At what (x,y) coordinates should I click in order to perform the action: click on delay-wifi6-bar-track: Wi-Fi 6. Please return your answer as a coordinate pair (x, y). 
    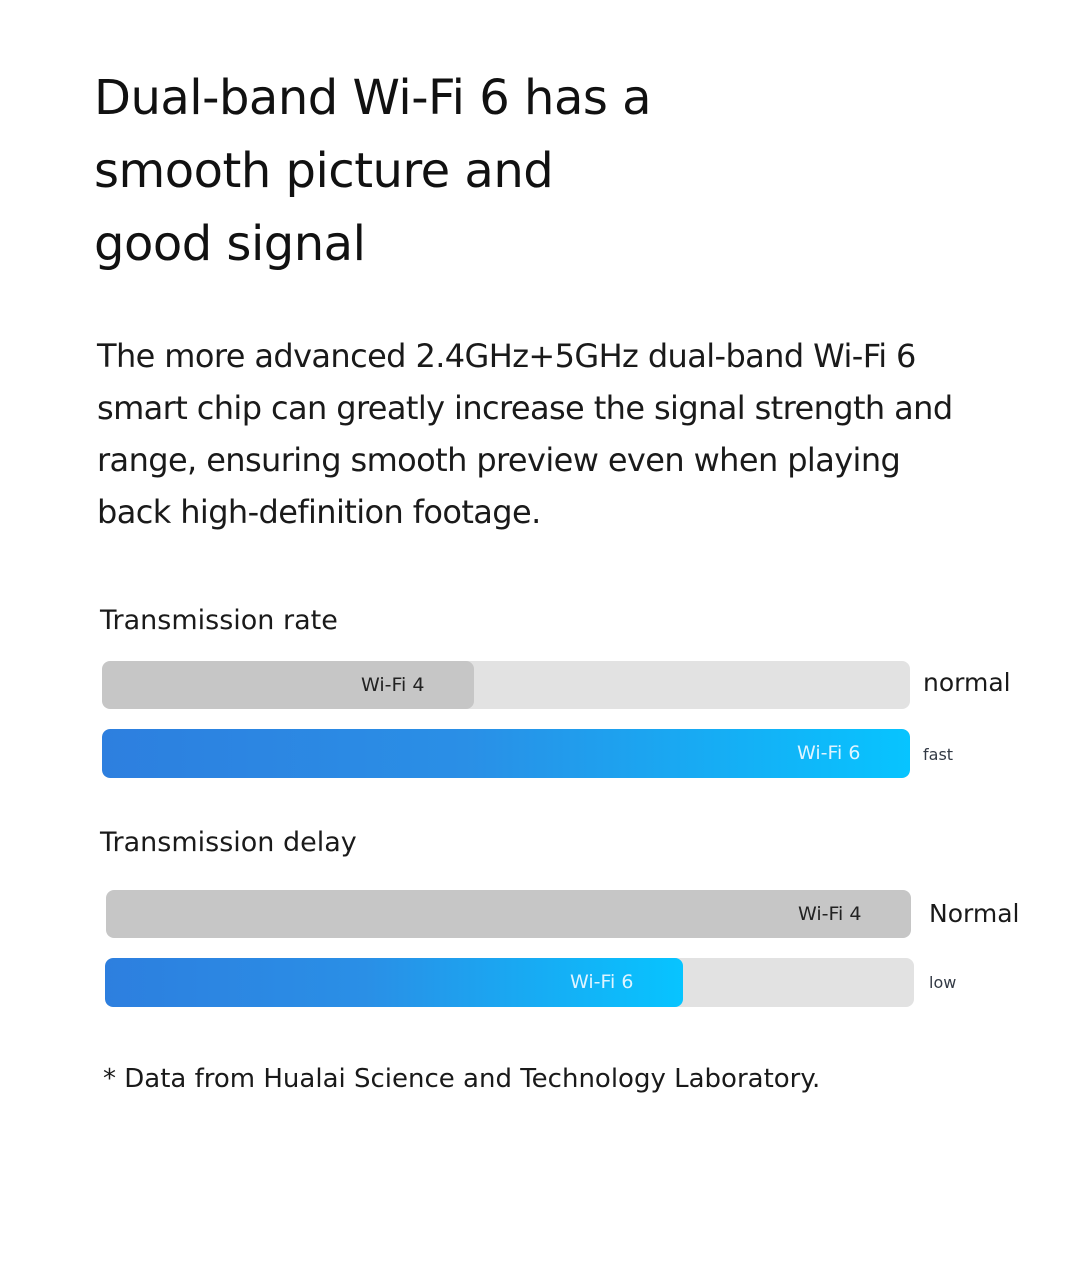
    Looking at the image, I should click on (509, 982).